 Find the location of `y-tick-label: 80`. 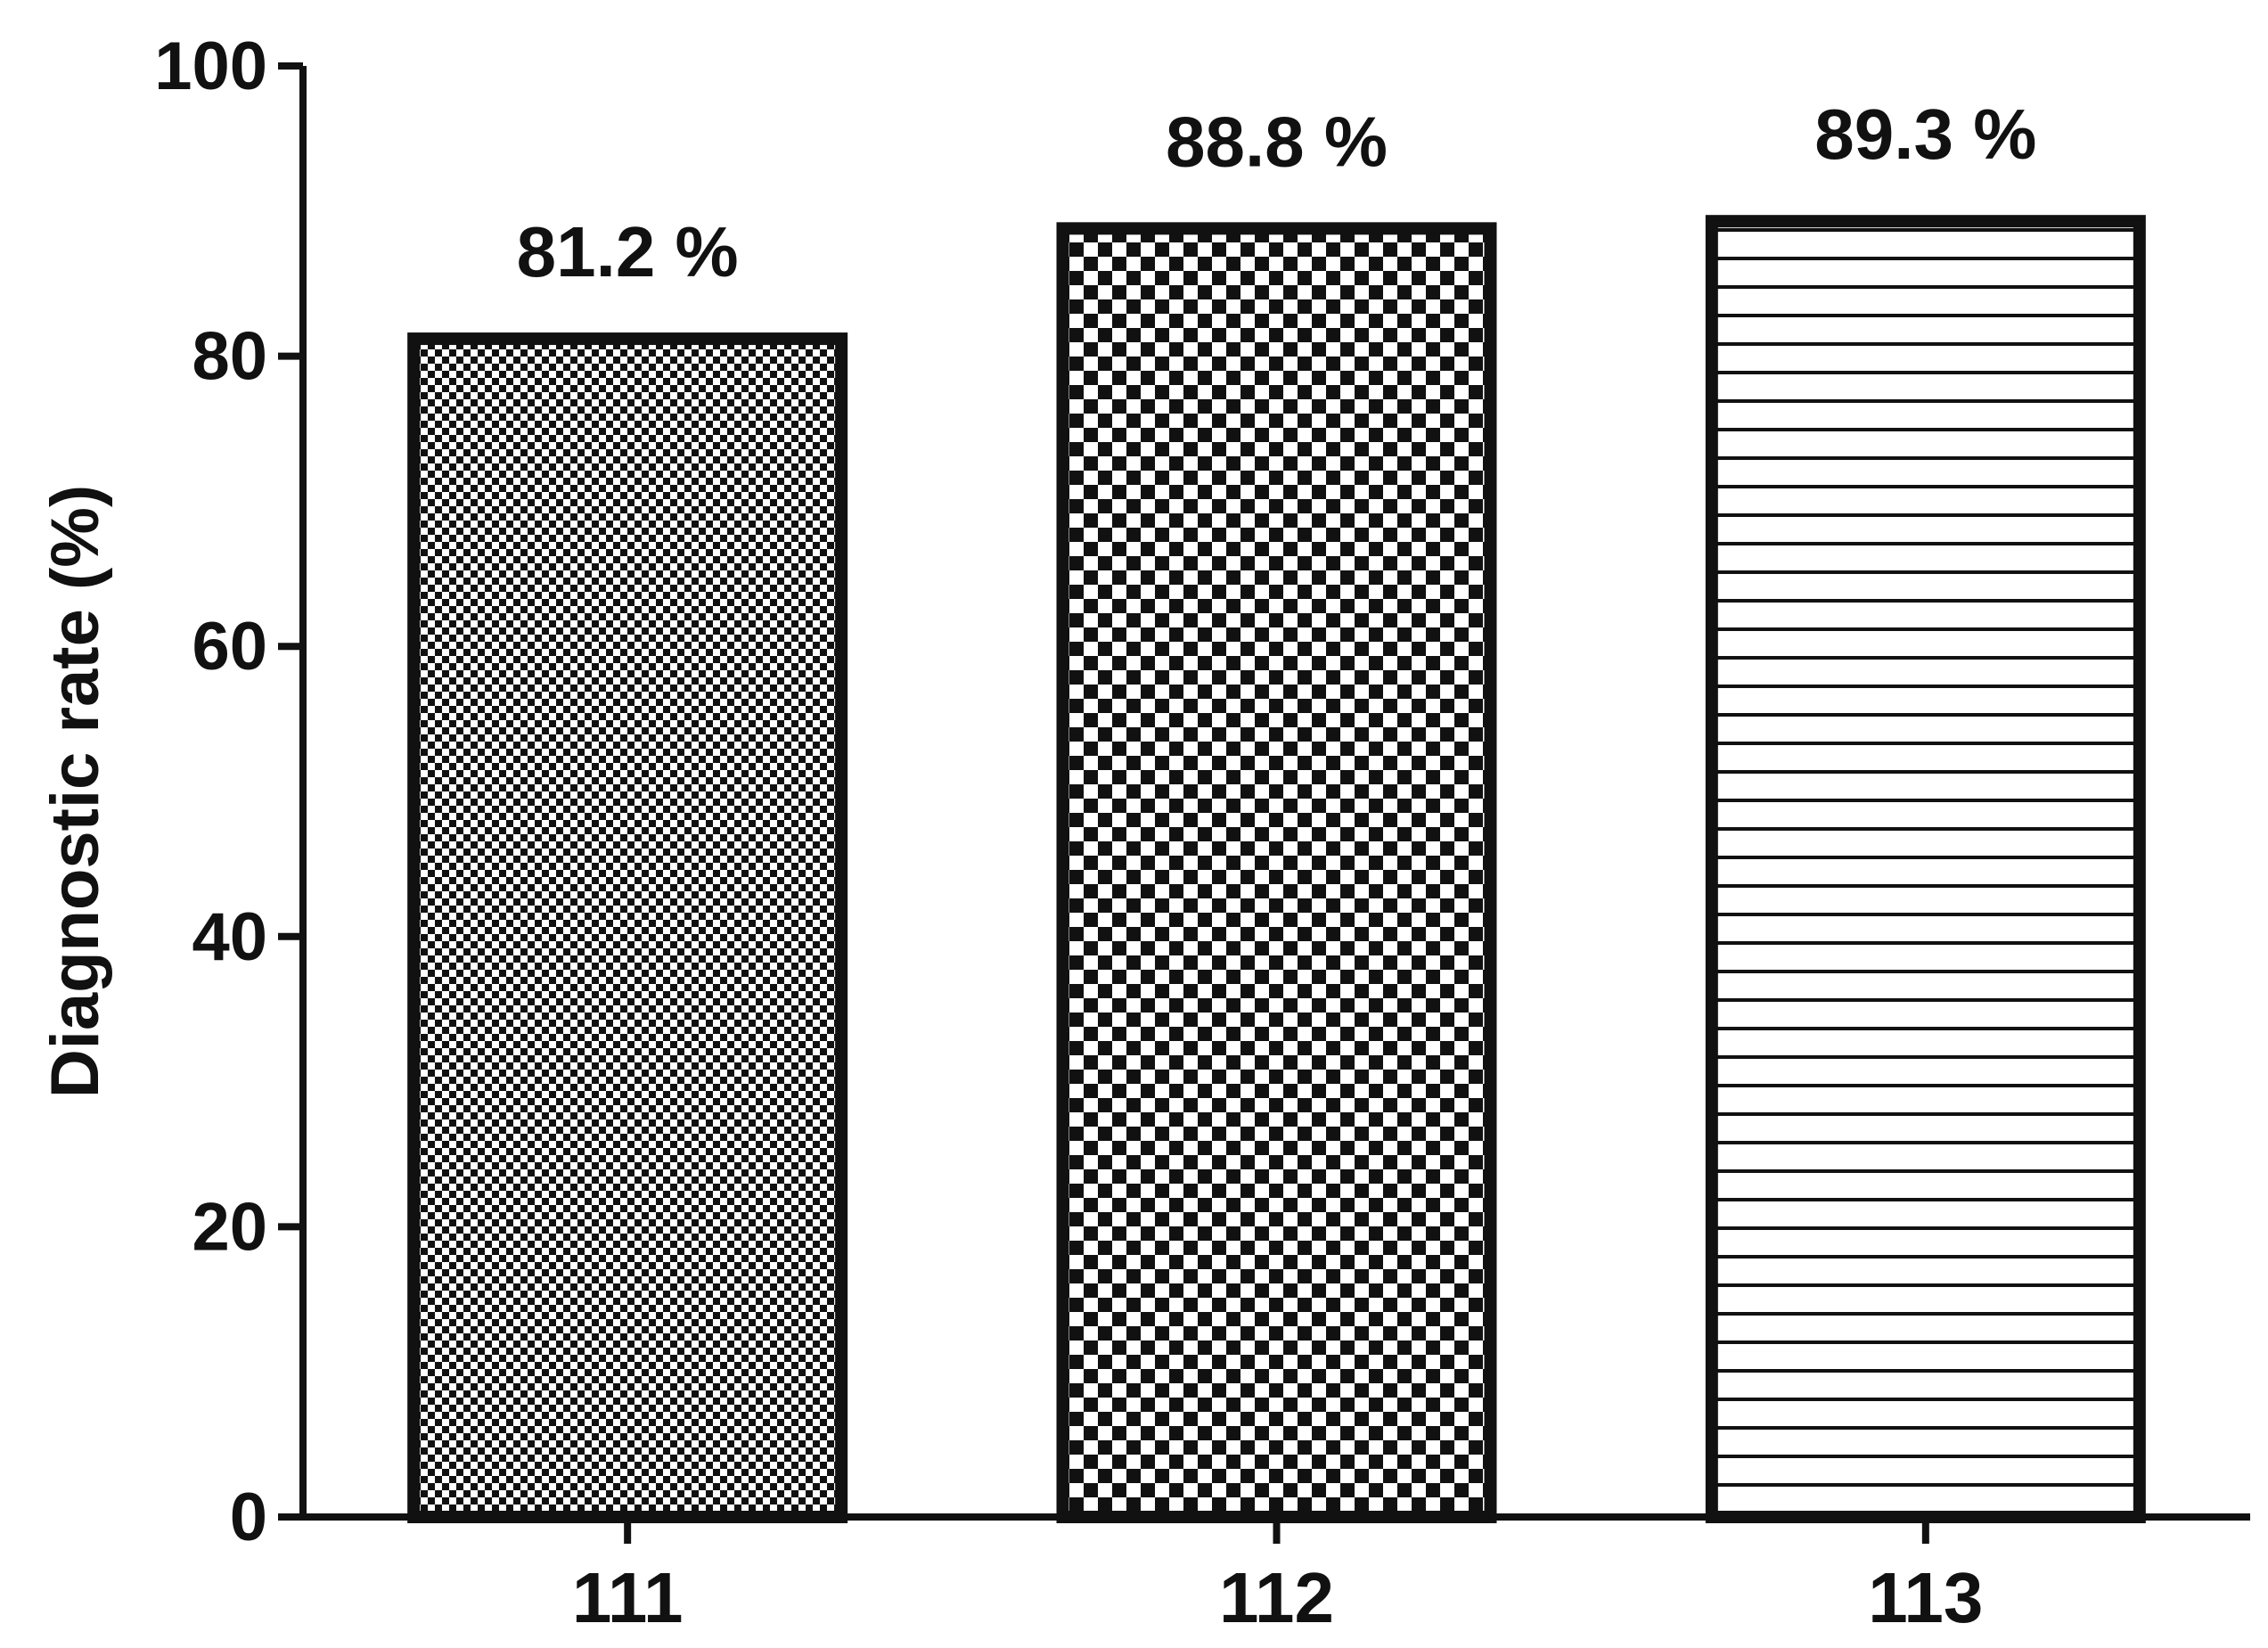

y-tick-label: 80 is located at coordinates (230, 357).